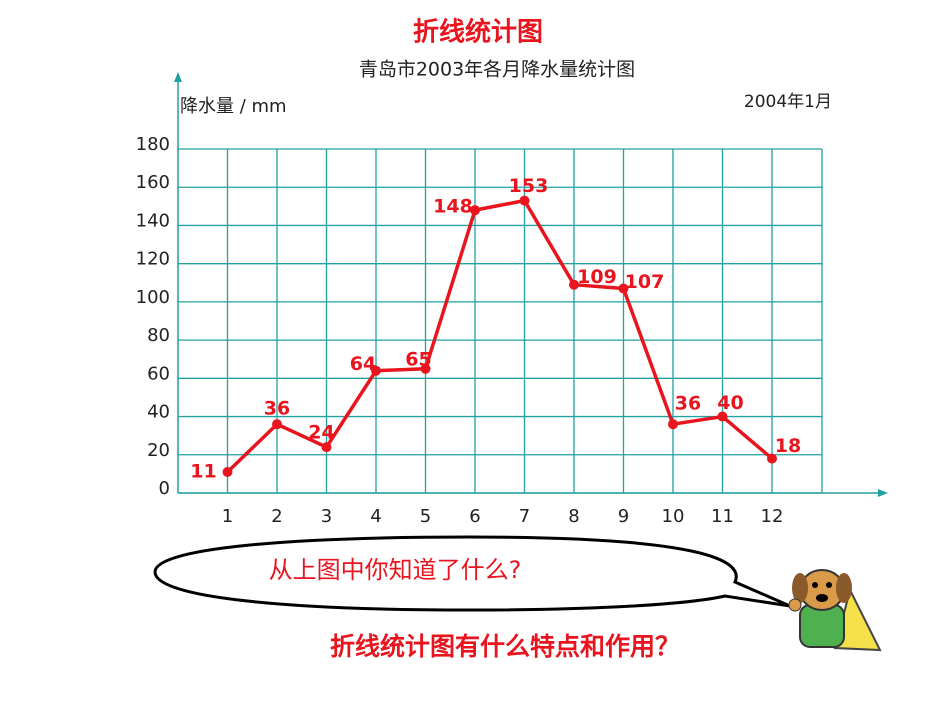 This screenshot has width=950, height=713. I want to click on value-label: 65, so click(418, 359).